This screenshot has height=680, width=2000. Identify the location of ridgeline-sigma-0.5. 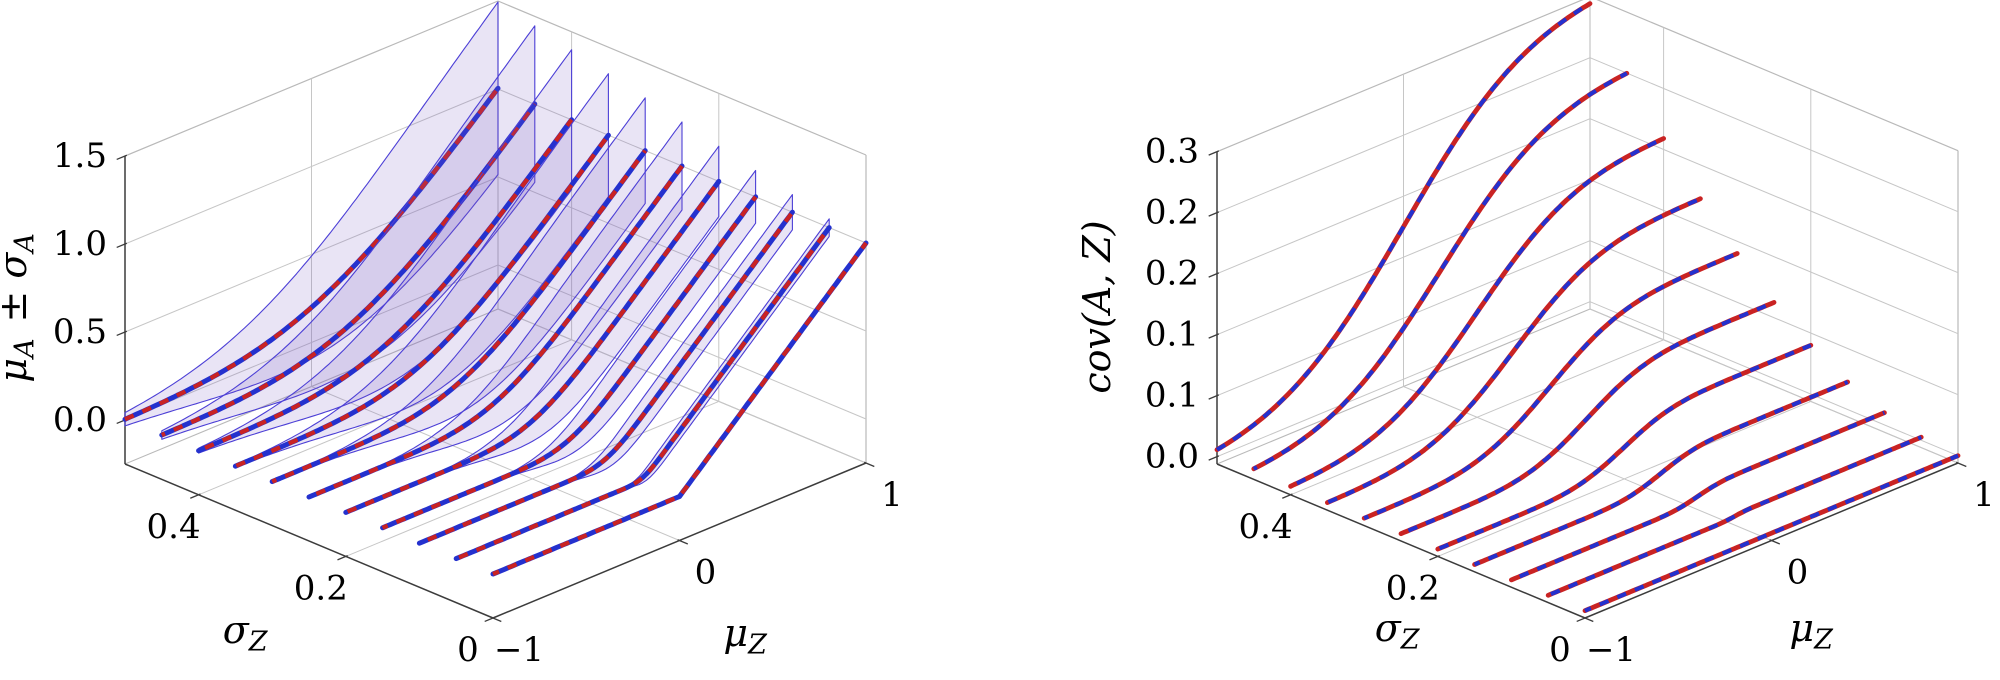
(311, 214).